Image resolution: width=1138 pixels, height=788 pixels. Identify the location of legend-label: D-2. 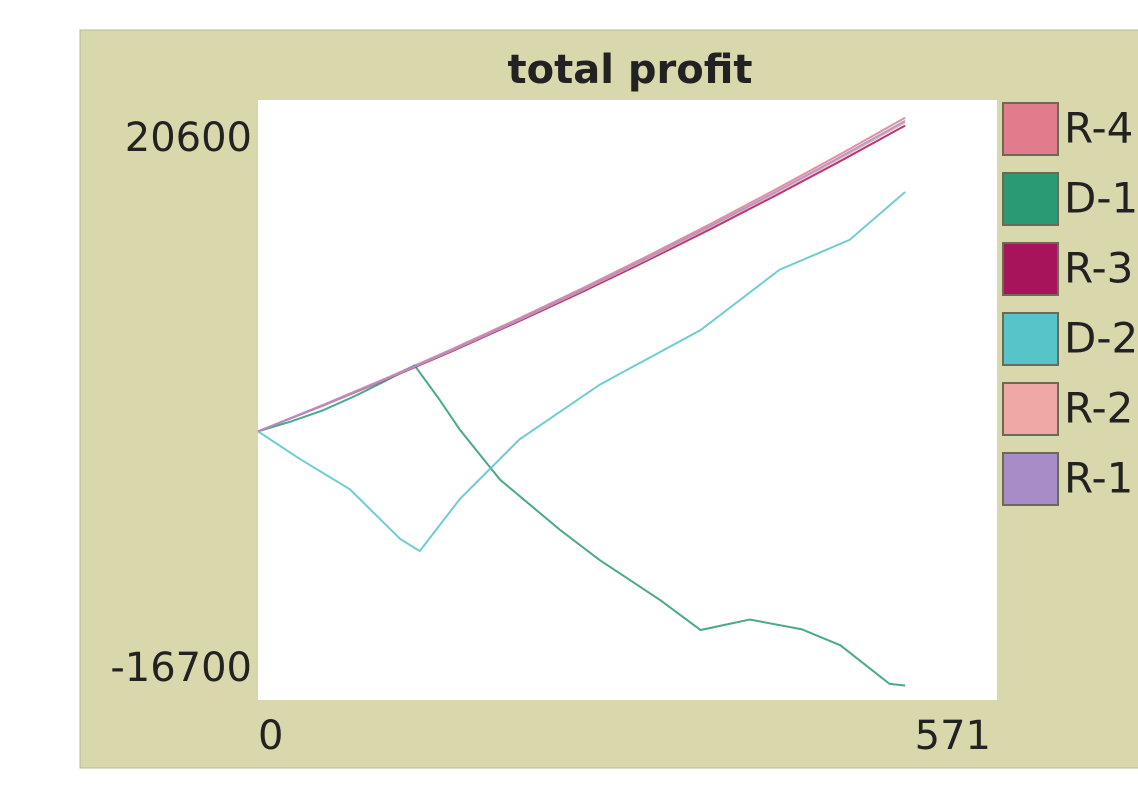
(1101, 338).